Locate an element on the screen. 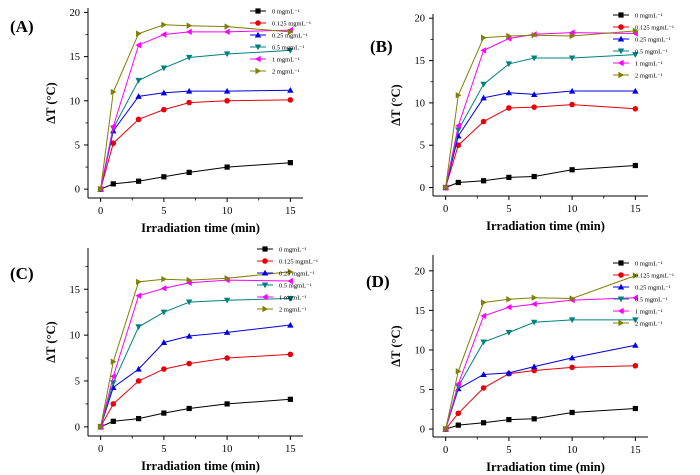 The image size is (700, 475). x-tick-label: 5 is located at coordinates (508, 209).